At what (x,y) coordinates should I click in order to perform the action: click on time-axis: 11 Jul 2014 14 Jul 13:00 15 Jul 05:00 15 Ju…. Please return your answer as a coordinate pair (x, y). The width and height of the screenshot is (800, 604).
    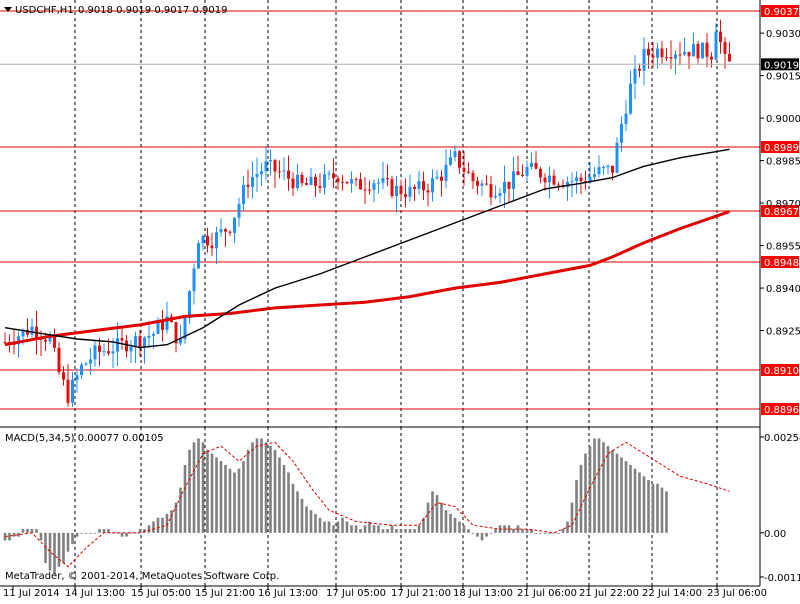
    Looking at the image, I should click on (385, 592).